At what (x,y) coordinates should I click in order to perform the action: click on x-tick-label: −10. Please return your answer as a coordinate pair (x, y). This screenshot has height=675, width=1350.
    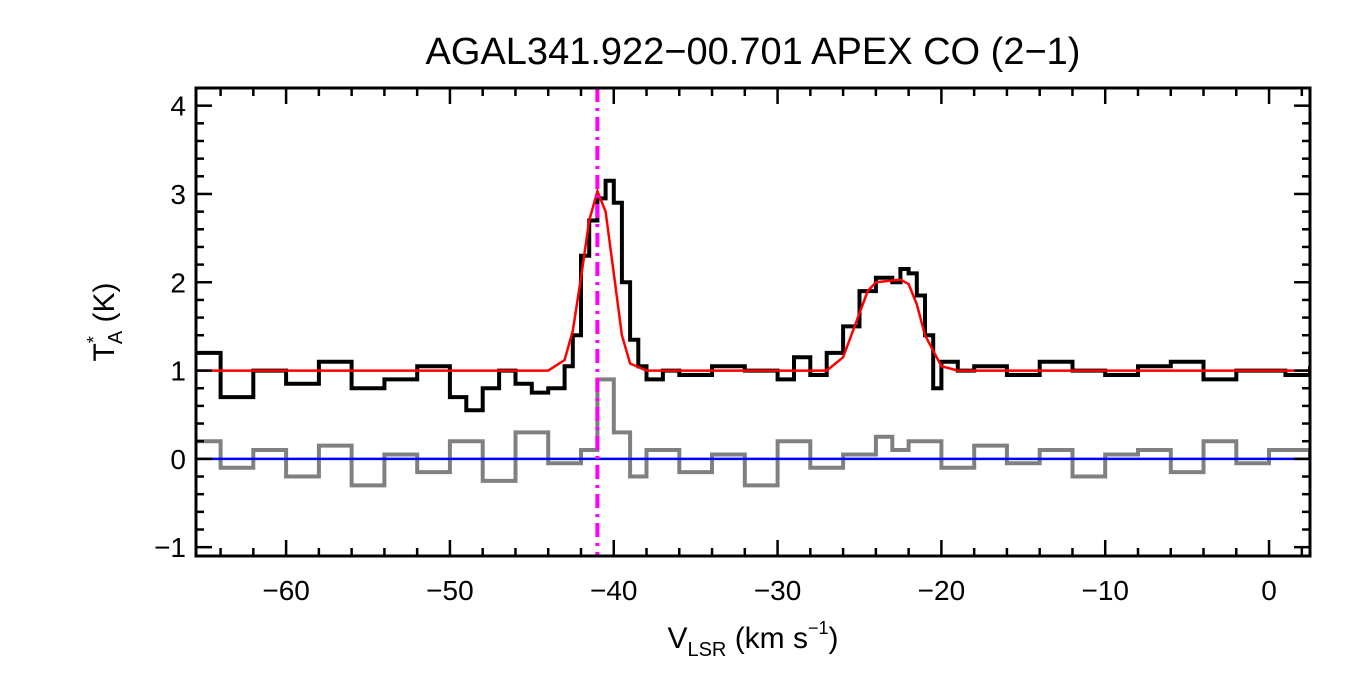
    Looking at the image, I should click on (1105, 590).